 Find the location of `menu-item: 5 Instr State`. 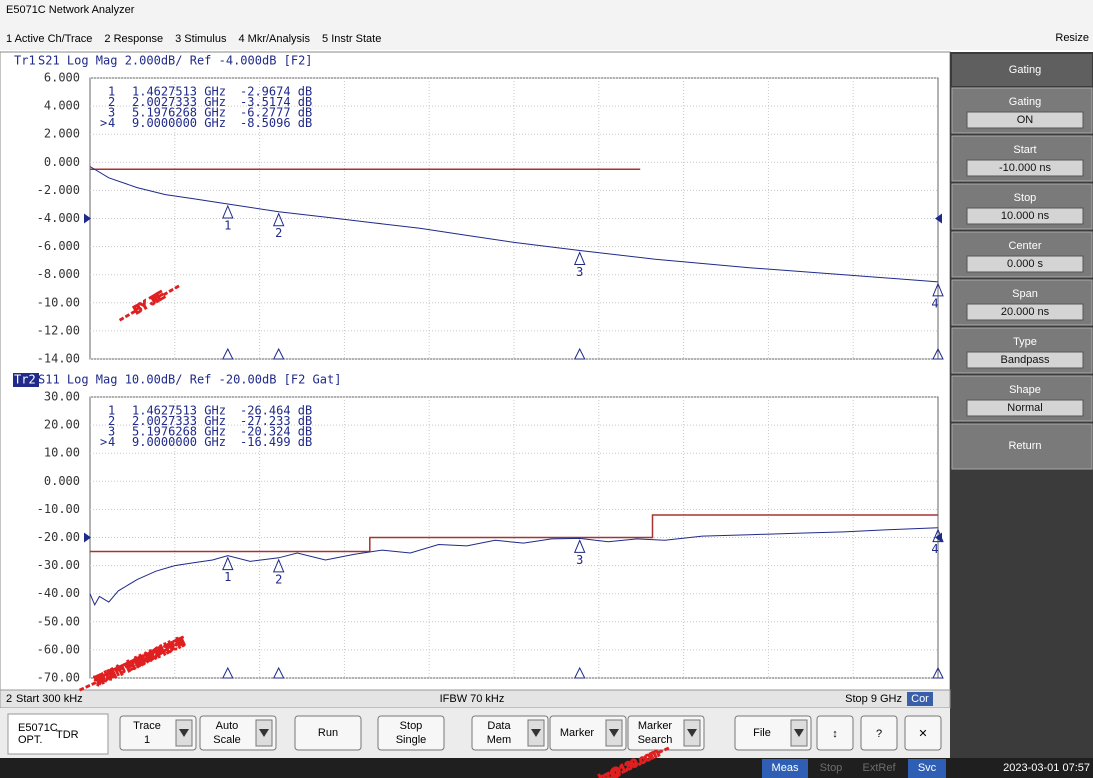

menu-item: 5 Instr State is located at coordinates (351, 39).